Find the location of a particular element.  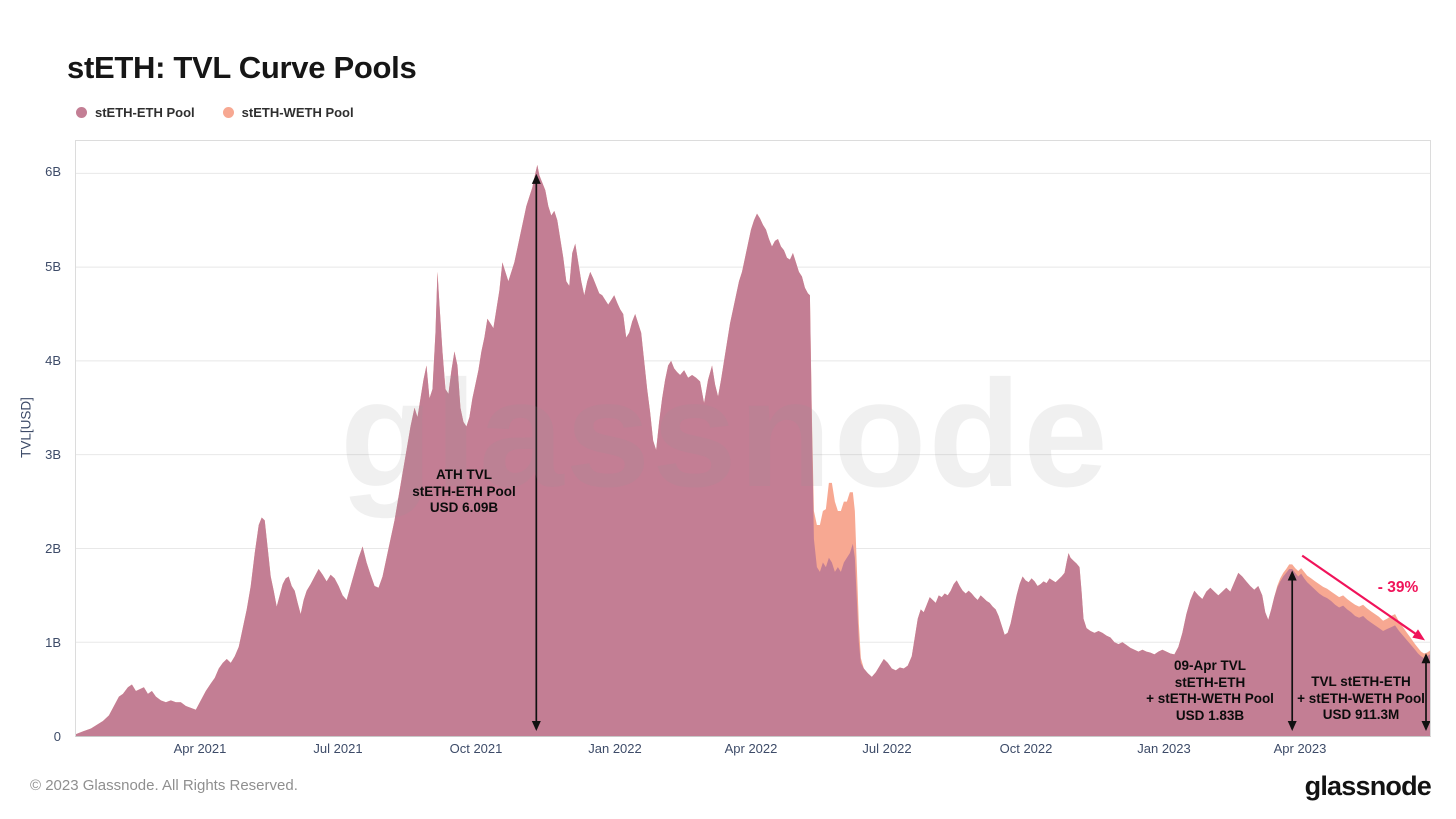

x-tick-label: Jan 2022 is located at coordinates (615, 748).